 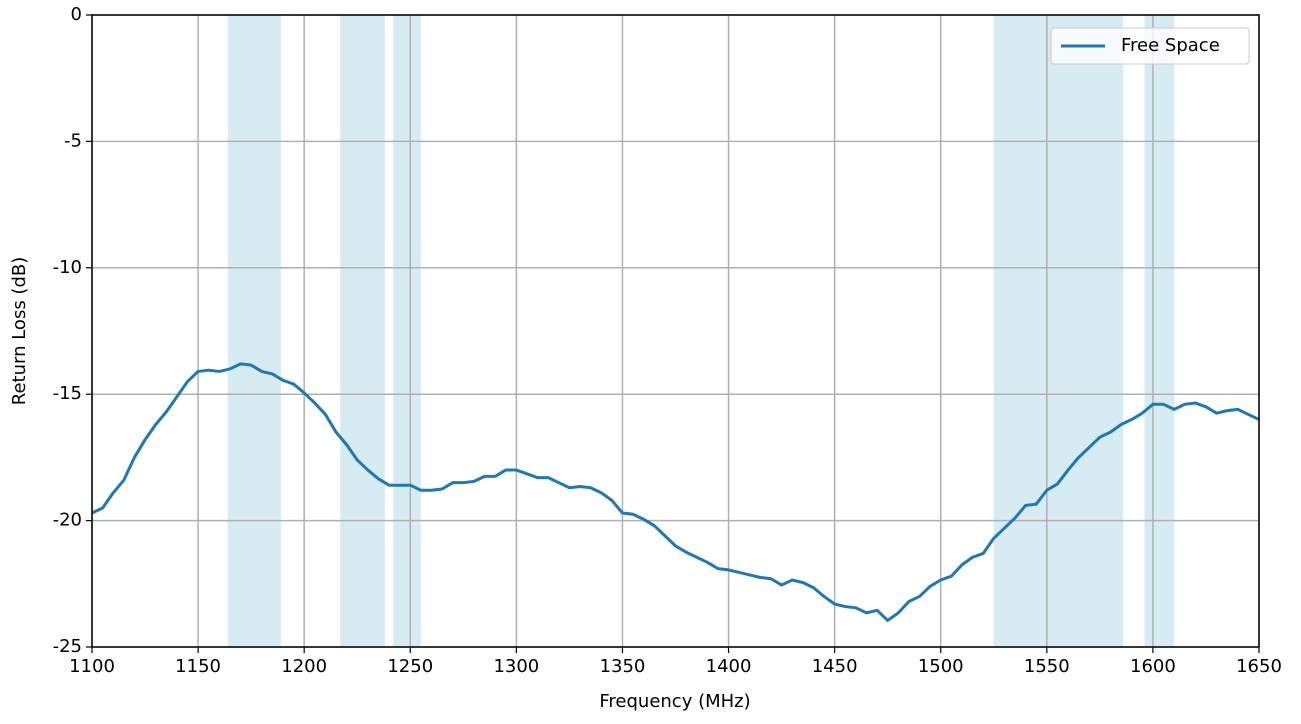 What do you see at coordinates (198, 666) in the screenshot?
I see `x-tick-label: 1150` at bounding box center [198, 666].